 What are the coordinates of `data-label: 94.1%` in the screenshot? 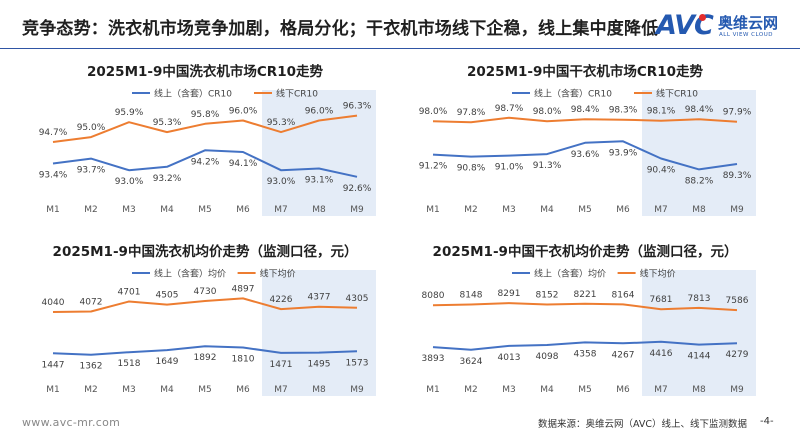 It's located at (243, 164).